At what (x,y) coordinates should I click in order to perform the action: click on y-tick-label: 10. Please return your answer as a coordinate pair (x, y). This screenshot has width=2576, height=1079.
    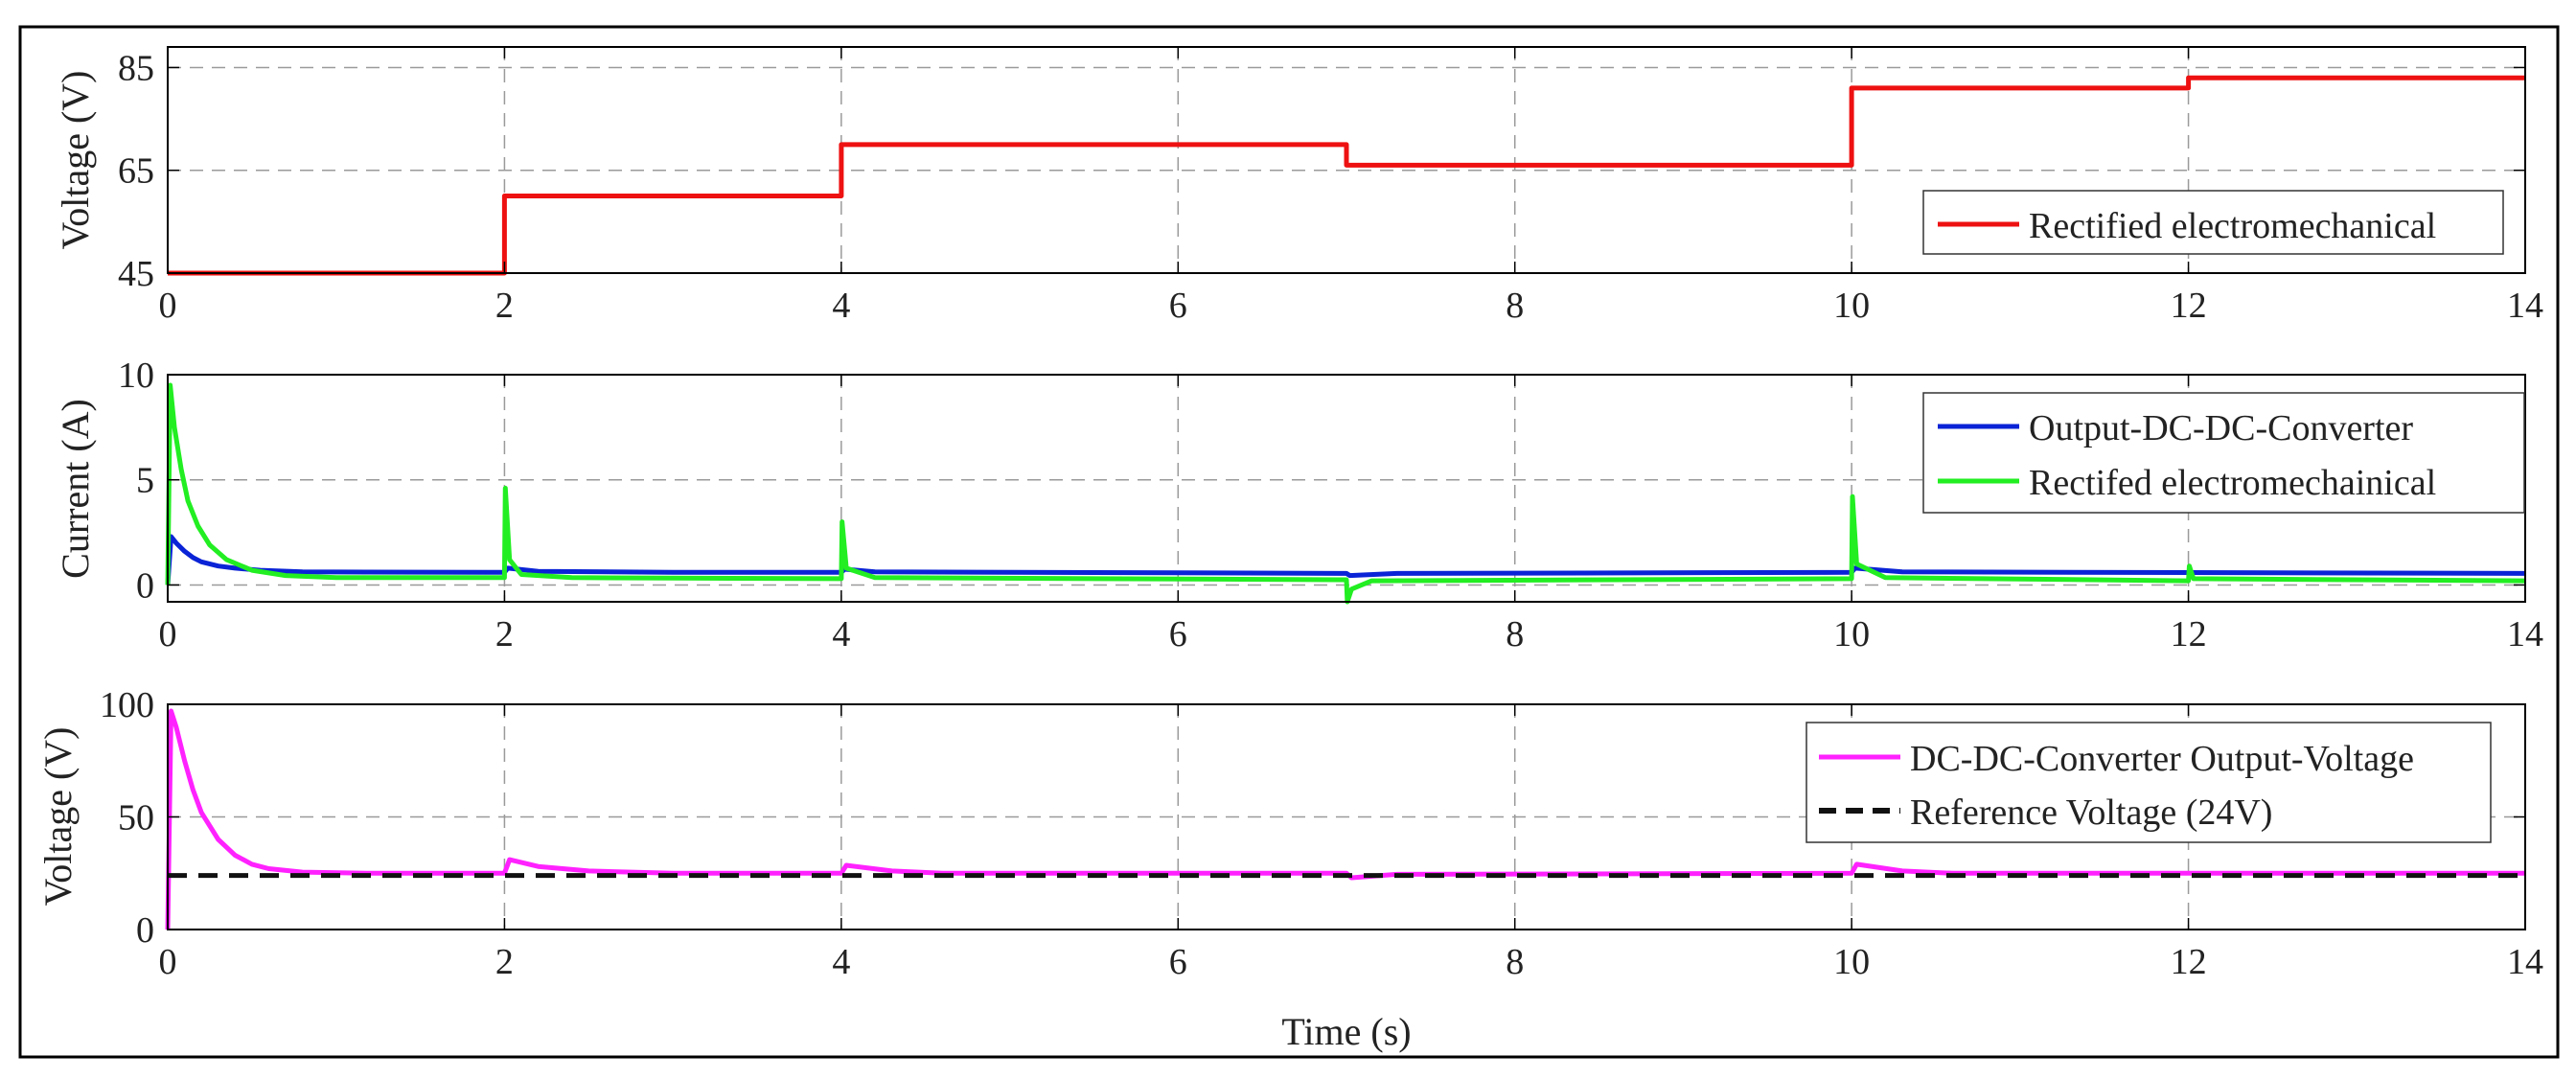
    Looking at the image, I should click on (136, 376).